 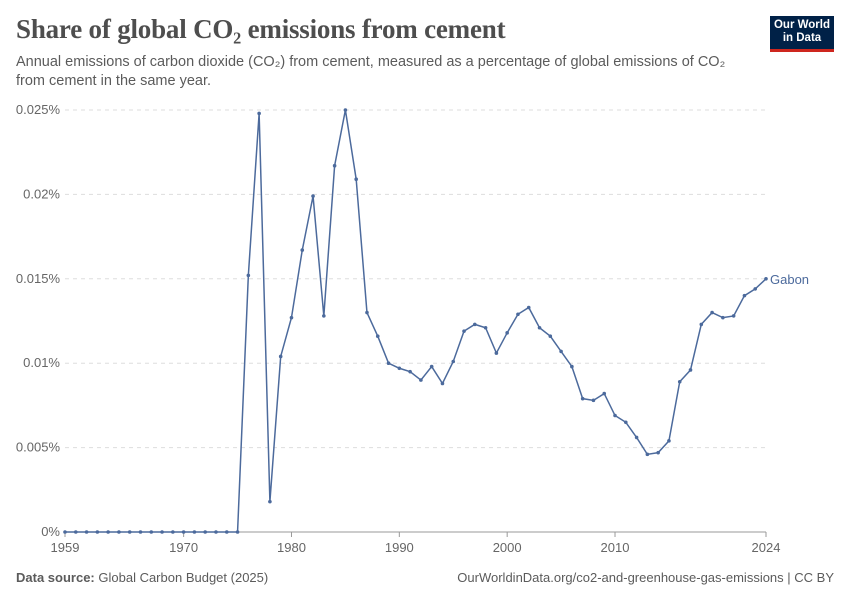 What do you see at coordinates (50, 531) in the screenshot?
I see `y-tick-label: 0%` at bounding box center [50, 531].